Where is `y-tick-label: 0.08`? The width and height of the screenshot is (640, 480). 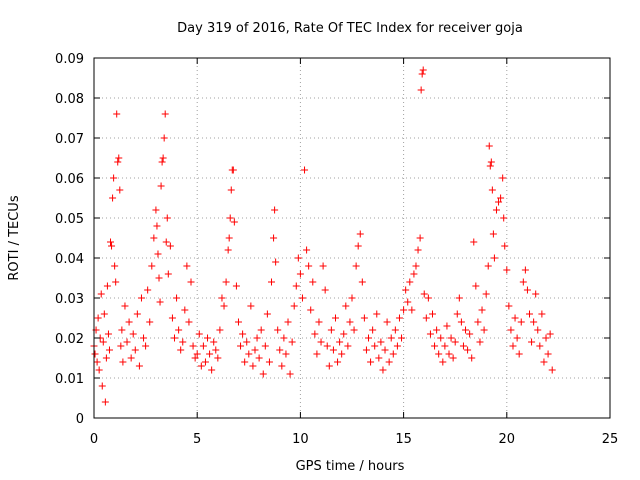 y-tick-label: 0.08 is located at coordinates (69, 99).